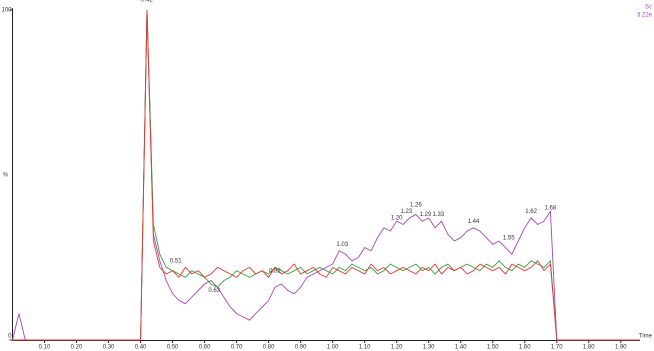  What do you see at coordinates (645, 16) in the screenshot?
I see `corner-label: 3.22e` at bounding box center [645, 16].